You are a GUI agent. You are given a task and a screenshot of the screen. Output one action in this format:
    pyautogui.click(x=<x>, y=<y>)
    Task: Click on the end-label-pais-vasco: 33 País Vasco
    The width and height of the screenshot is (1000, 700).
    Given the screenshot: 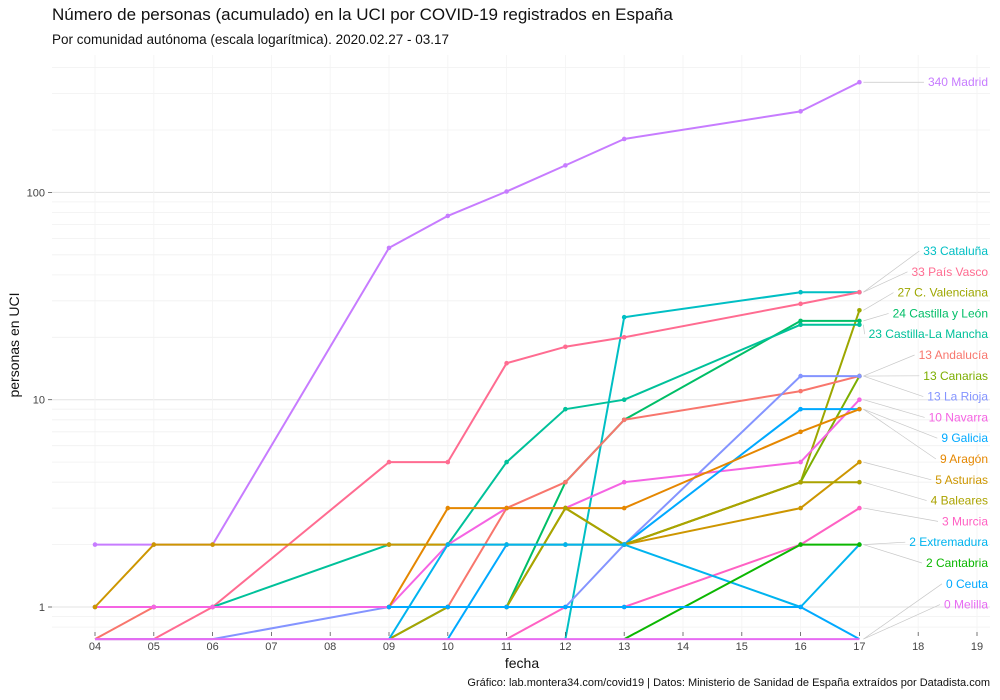 What is the action you would take?
    pyautogui.click(x=950, y=272)
    